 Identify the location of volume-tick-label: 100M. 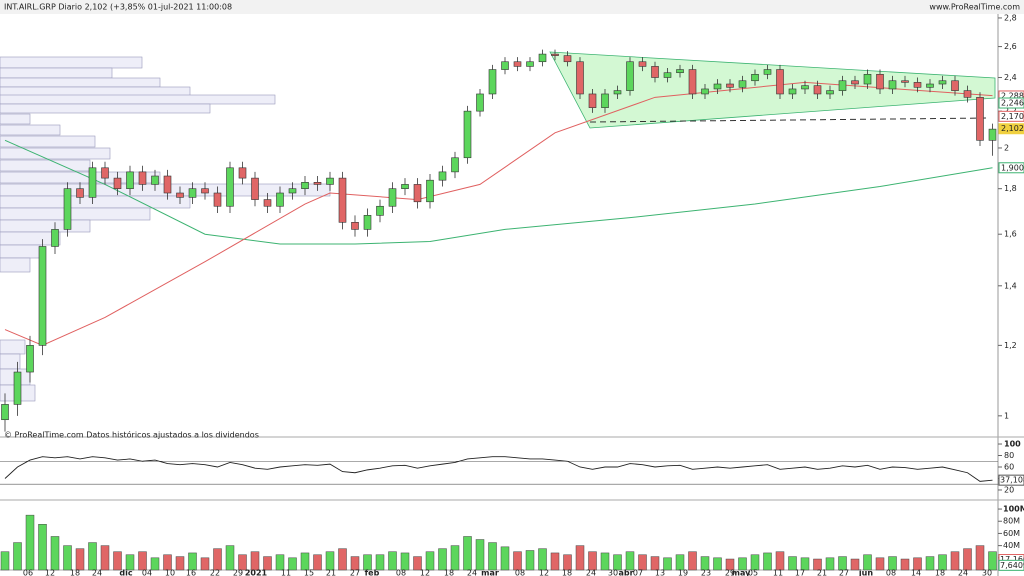
(1013, 509).